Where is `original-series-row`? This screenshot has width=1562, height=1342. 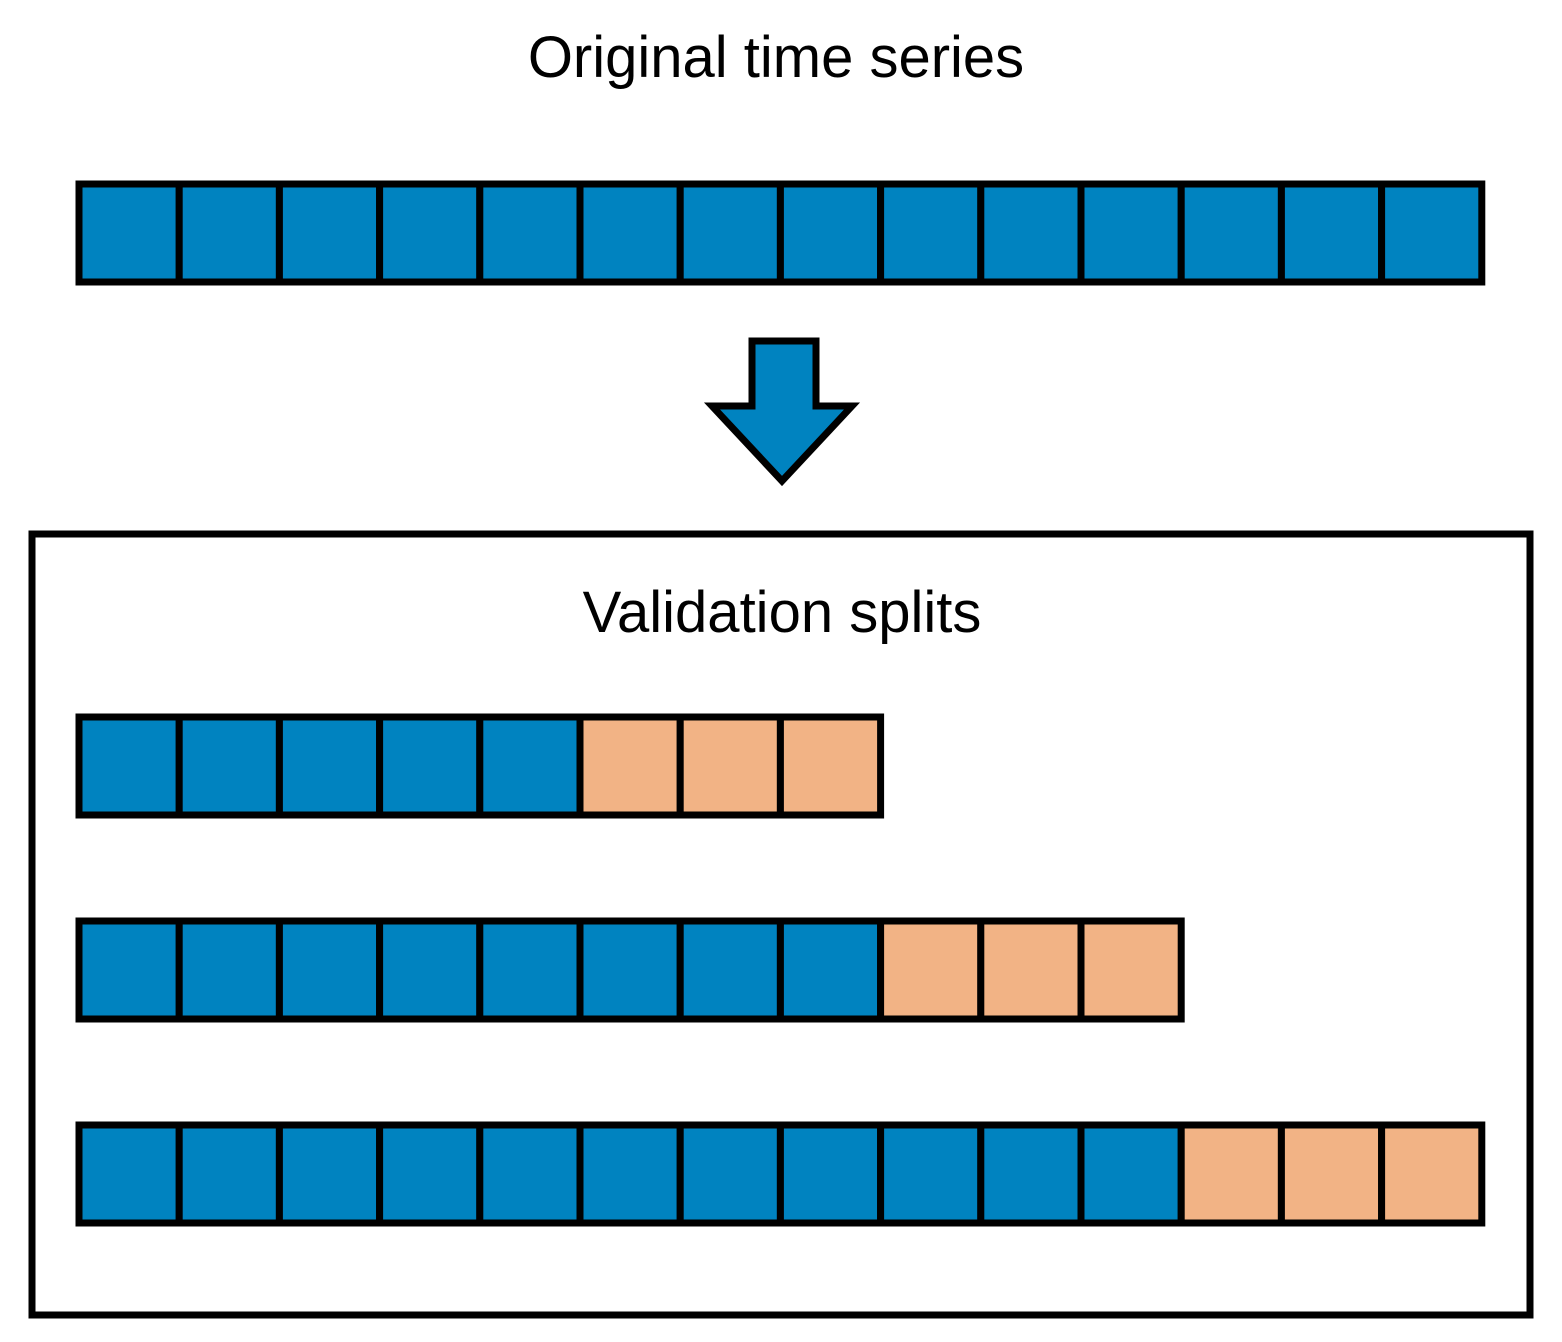
original-series-row is located at coordinates (780, 233).